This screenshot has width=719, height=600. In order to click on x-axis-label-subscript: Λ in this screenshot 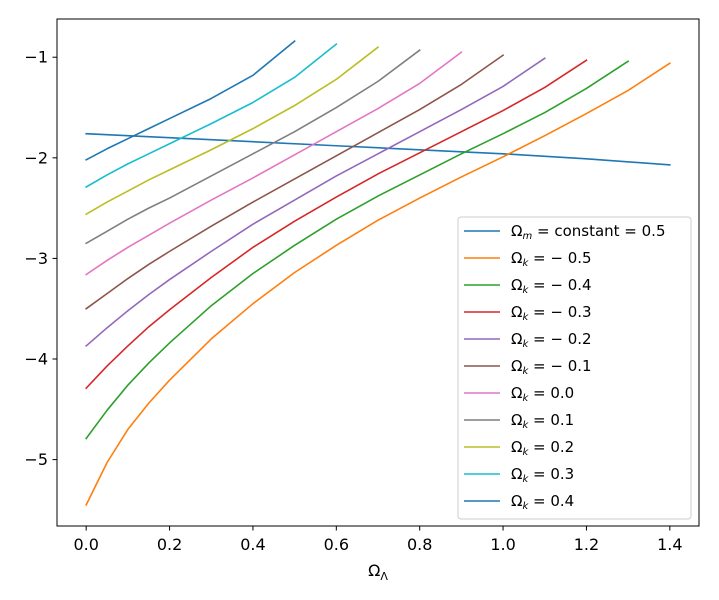, I will do `click(384, 576)`.